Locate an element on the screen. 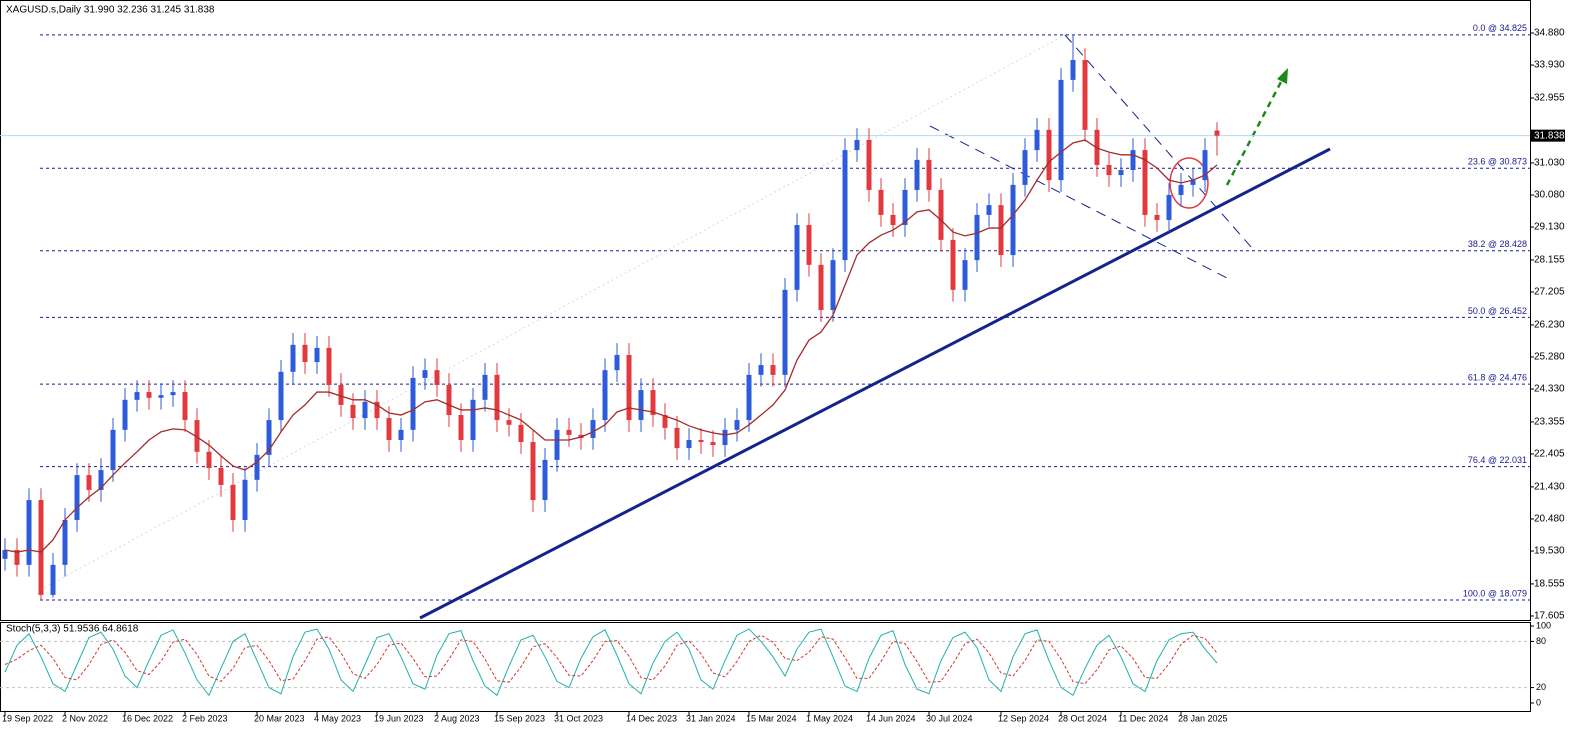 The image size is (1596, 748). stoch-title: Stoch(5,3,3) 51.9536 64.8618 is located at coordinates (72, 629).